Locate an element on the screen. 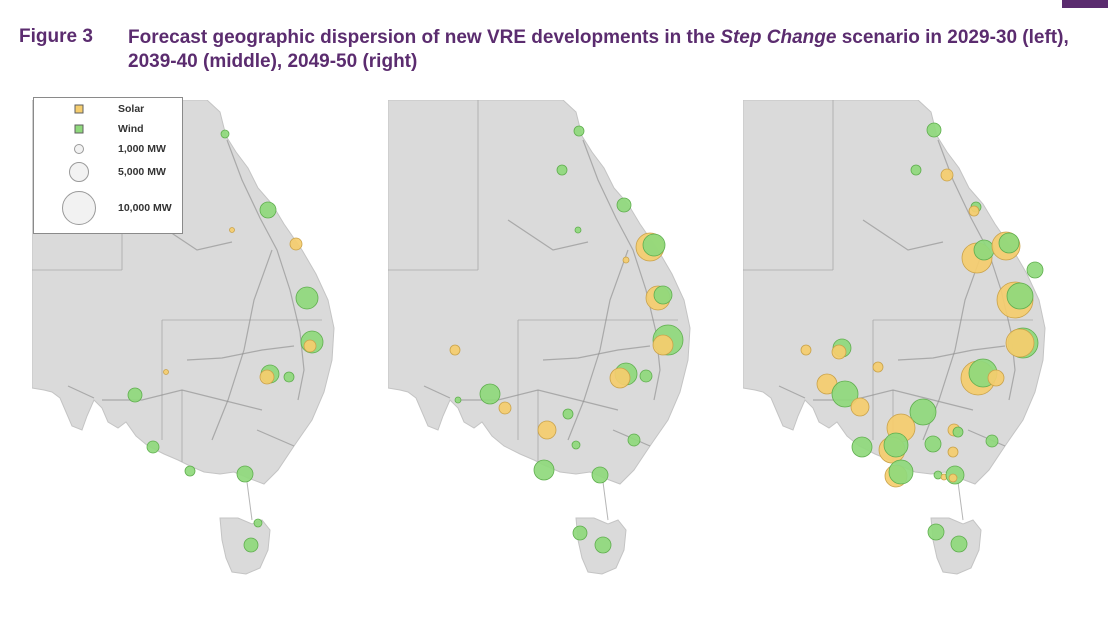  corner-accent-bar is located at coordinates (1085, 4).